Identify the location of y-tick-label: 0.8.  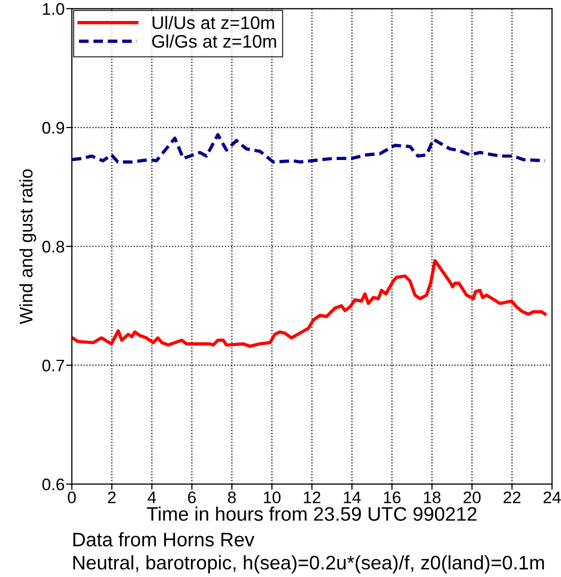
(53, 246).